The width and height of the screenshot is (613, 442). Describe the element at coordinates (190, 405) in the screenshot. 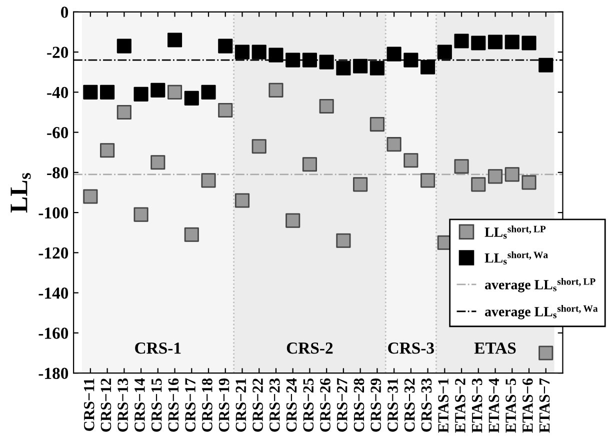

I see `x-tick-label: CRS−17` at that location.